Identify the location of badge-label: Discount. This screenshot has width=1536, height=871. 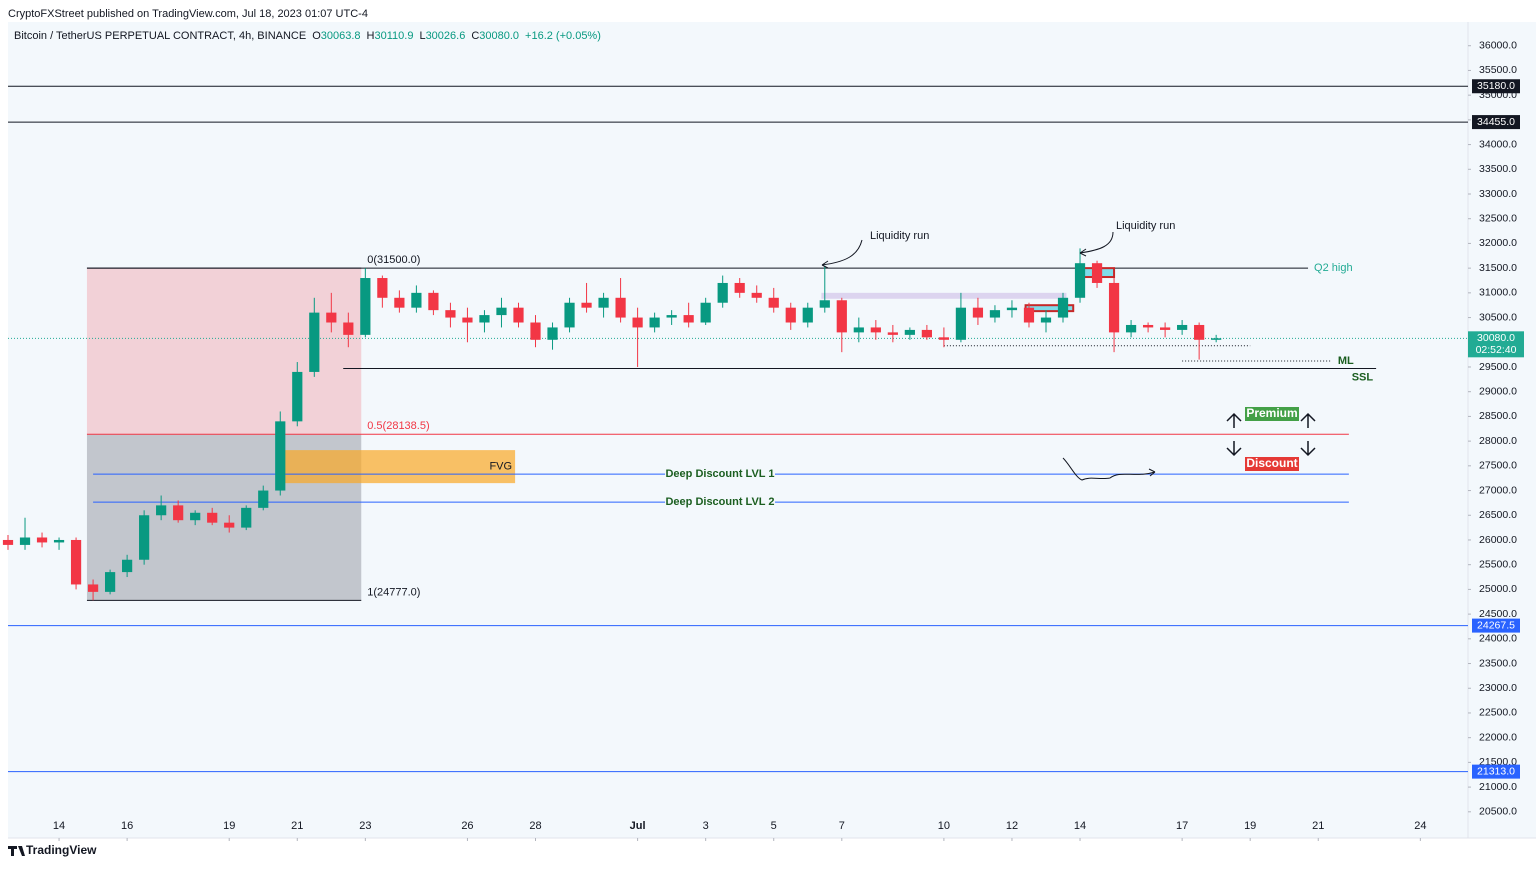
(1271, 463).